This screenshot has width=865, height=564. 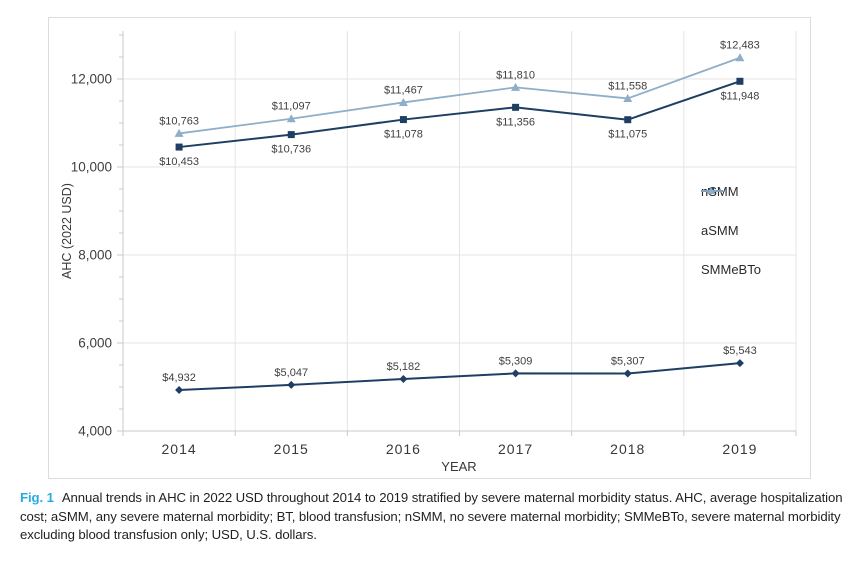 What do you see at coordinates (731, 213) in the screenshot?
I see `legend-item-aSMM: aSMM` at bounding box center [731, 213].